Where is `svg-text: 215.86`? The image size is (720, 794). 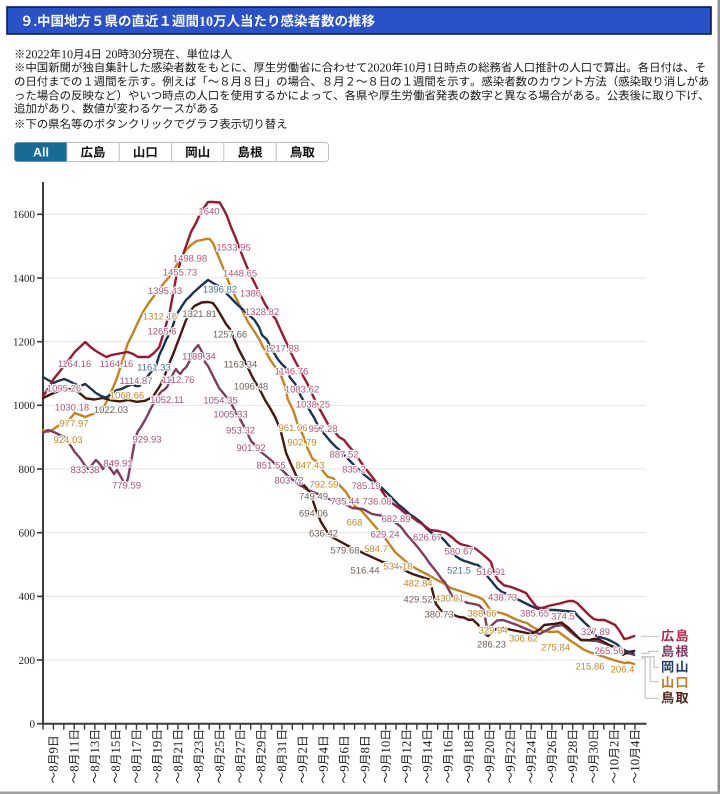
svg-text: 215.86 is located at coordinates (589, 667).